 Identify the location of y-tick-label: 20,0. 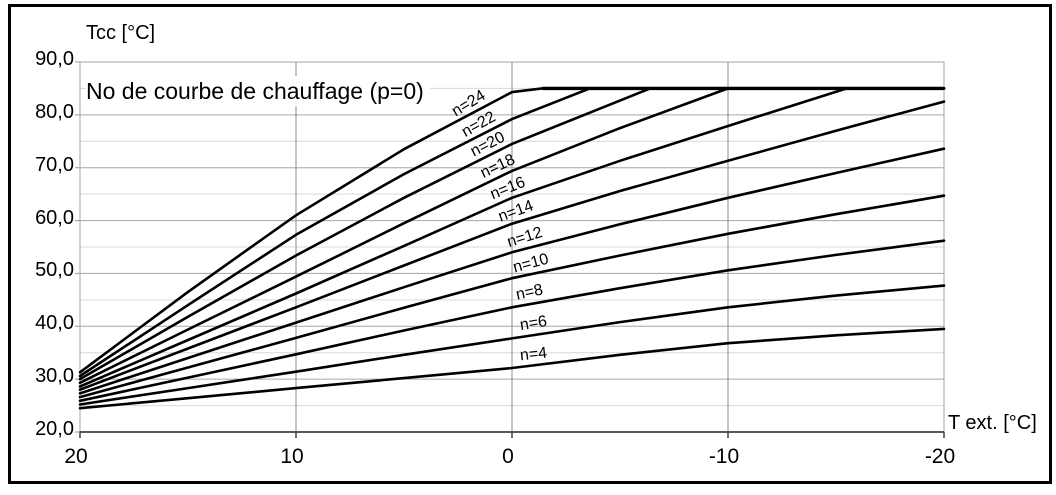
(54, 429).